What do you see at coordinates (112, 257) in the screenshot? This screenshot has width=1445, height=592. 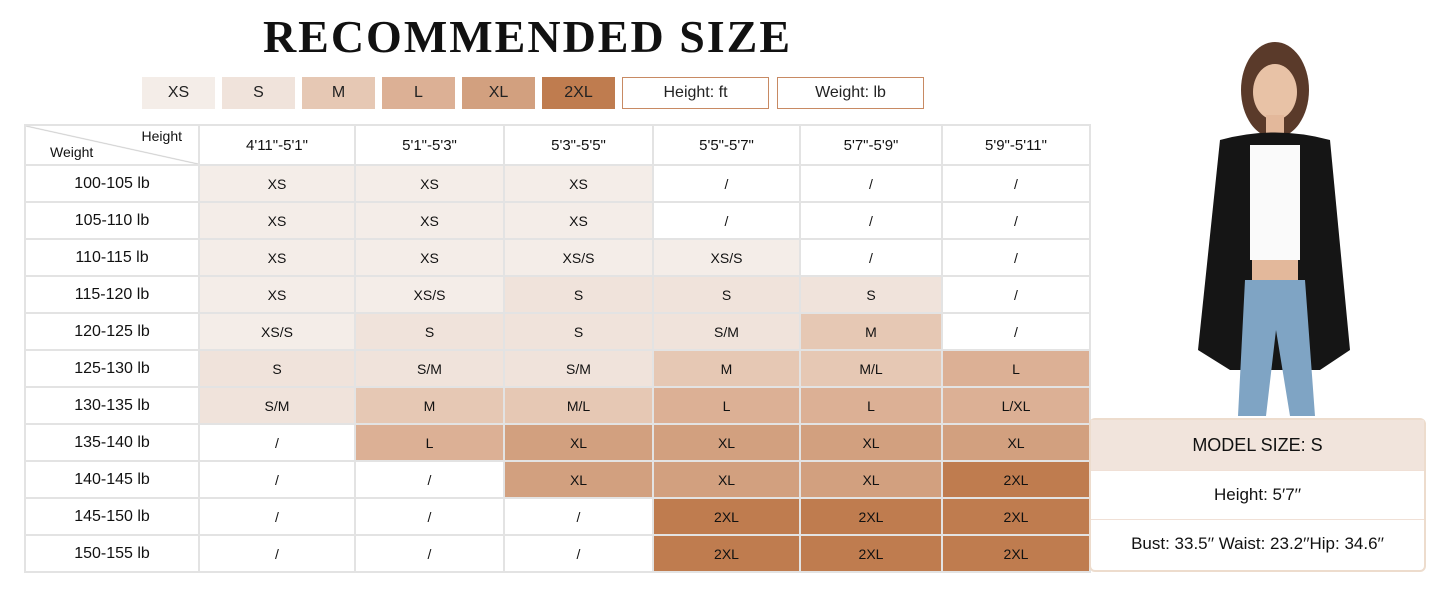 I see `weight-label: 110-115 lb` at bounding box center [112, 257].